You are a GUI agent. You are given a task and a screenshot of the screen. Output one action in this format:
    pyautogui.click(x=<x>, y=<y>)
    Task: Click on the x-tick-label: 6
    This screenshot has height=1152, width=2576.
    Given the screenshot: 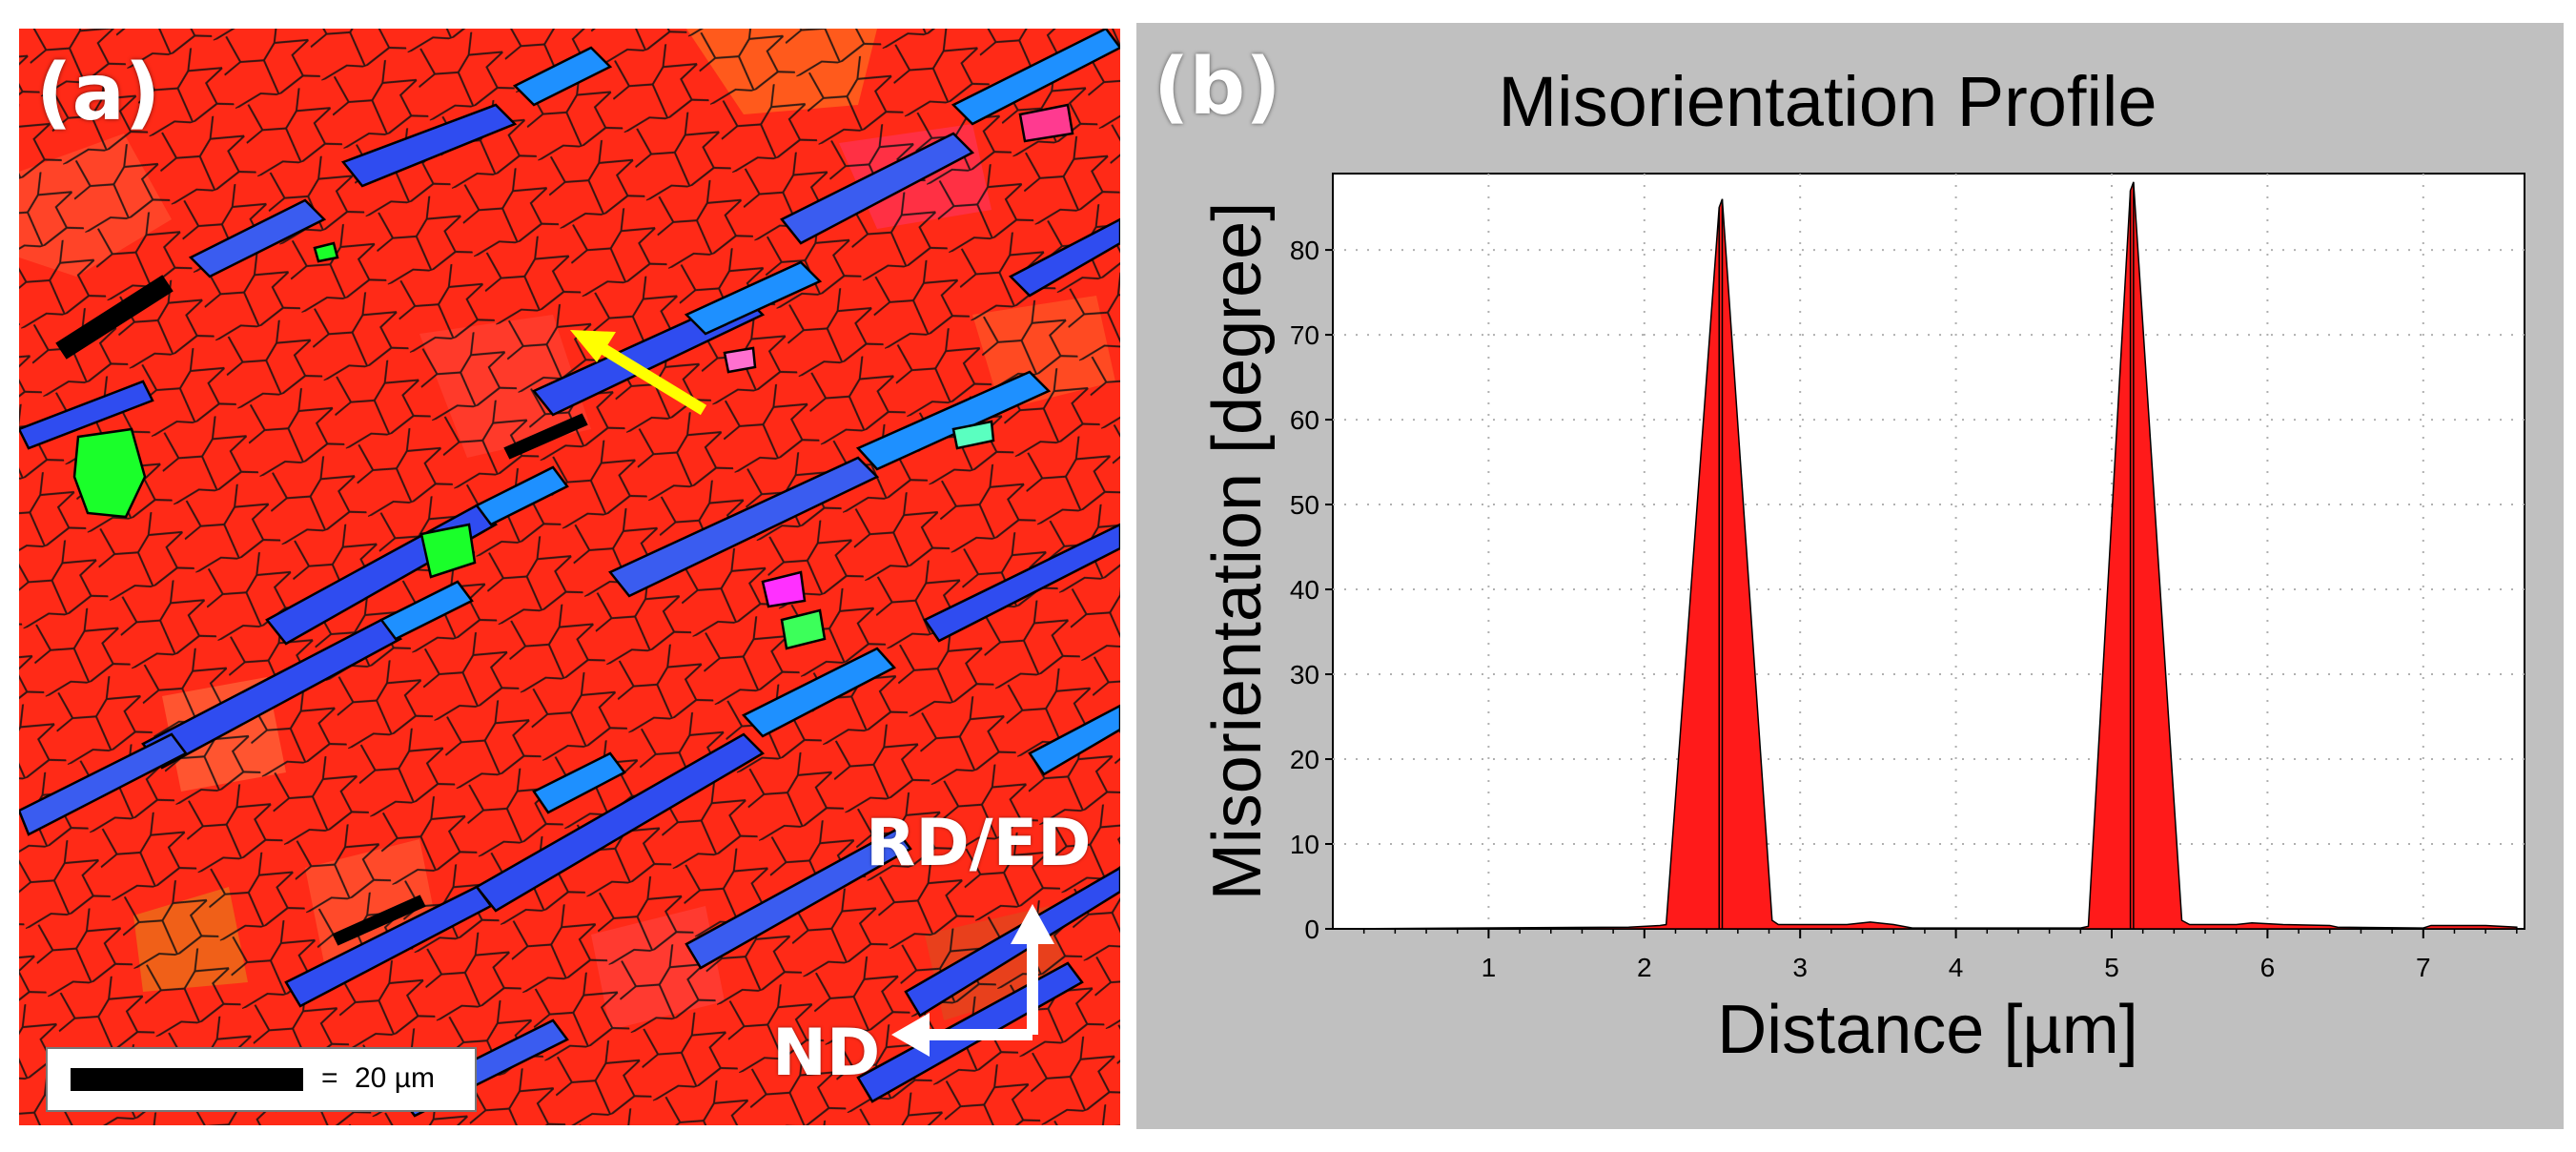 What is the action you would take?
    pyautogui.click(x=2268, y=967)
    